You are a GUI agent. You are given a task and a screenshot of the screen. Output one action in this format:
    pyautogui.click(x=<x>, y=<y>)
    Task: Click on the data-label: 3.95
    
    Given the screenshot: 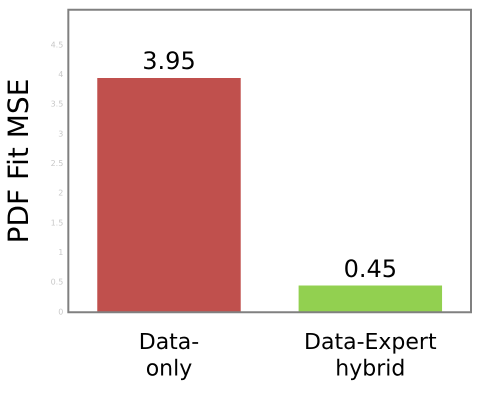 What is the action you would take?
    pyautogui.click(x=169, y=61)
    